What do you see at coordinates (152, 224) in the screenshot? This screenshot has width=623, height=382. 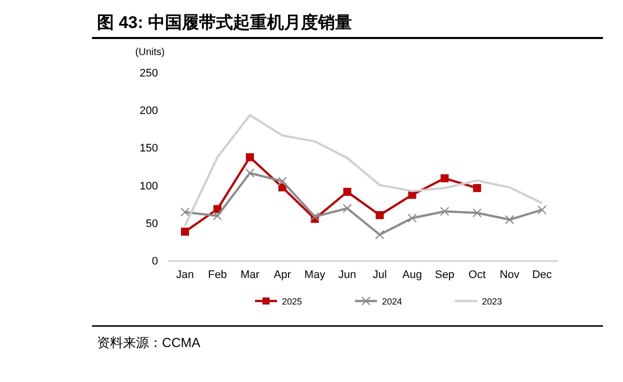 I see `y-tick-label: 50` at bounding box center [152, 224].